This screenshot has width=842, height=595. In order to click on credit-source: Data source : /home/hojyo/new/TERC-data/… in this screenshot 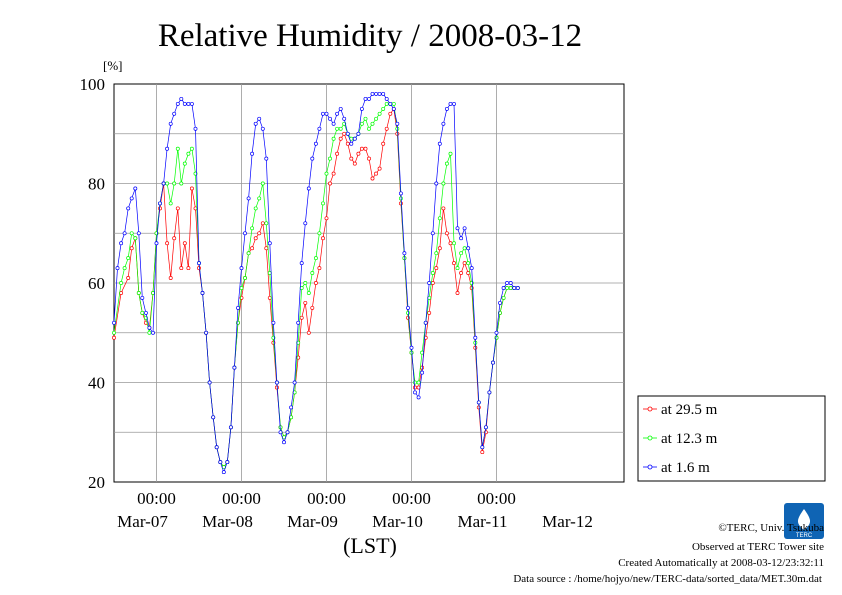, I will do `click(667, 579)`.